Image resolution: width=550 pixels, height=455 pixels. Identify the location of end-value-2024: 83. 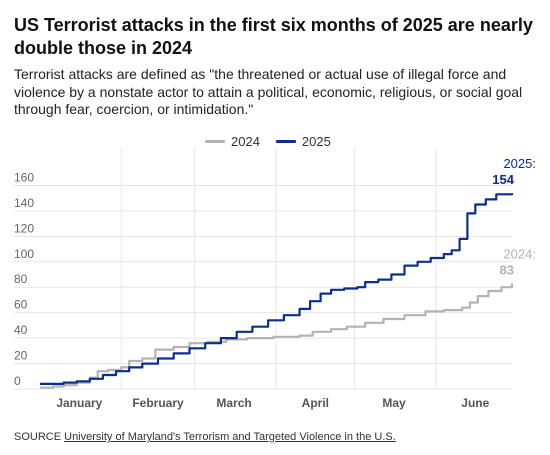
(507, 269).